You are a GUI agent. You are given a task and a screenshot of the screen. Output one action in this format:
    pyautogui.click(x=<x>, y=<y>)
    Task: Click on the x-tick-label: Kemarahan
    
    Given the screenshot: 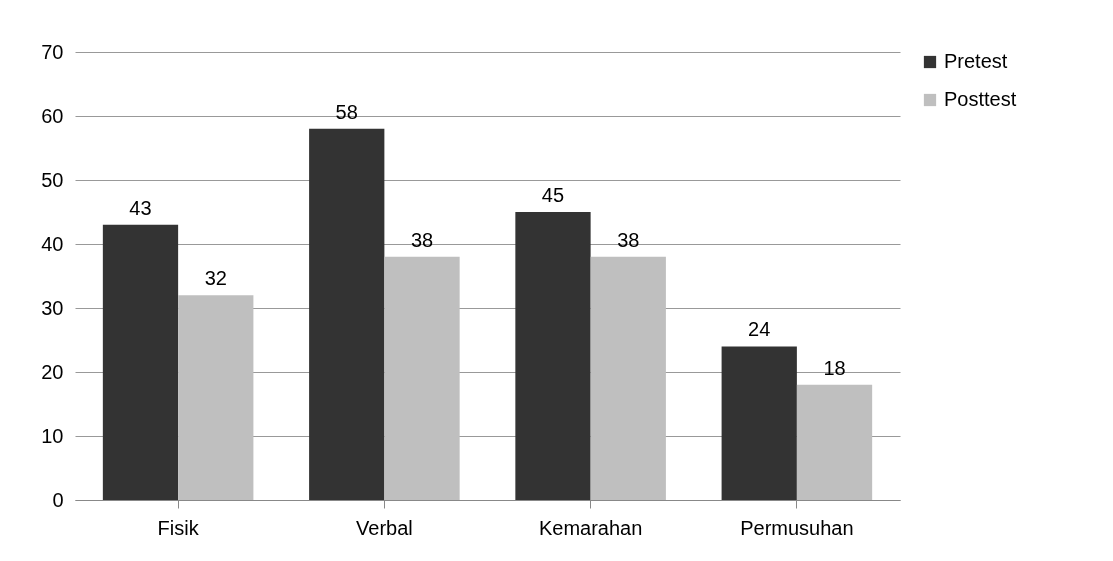 What is the action you would take?
    pyautogui.click(x=590, y=527)
    